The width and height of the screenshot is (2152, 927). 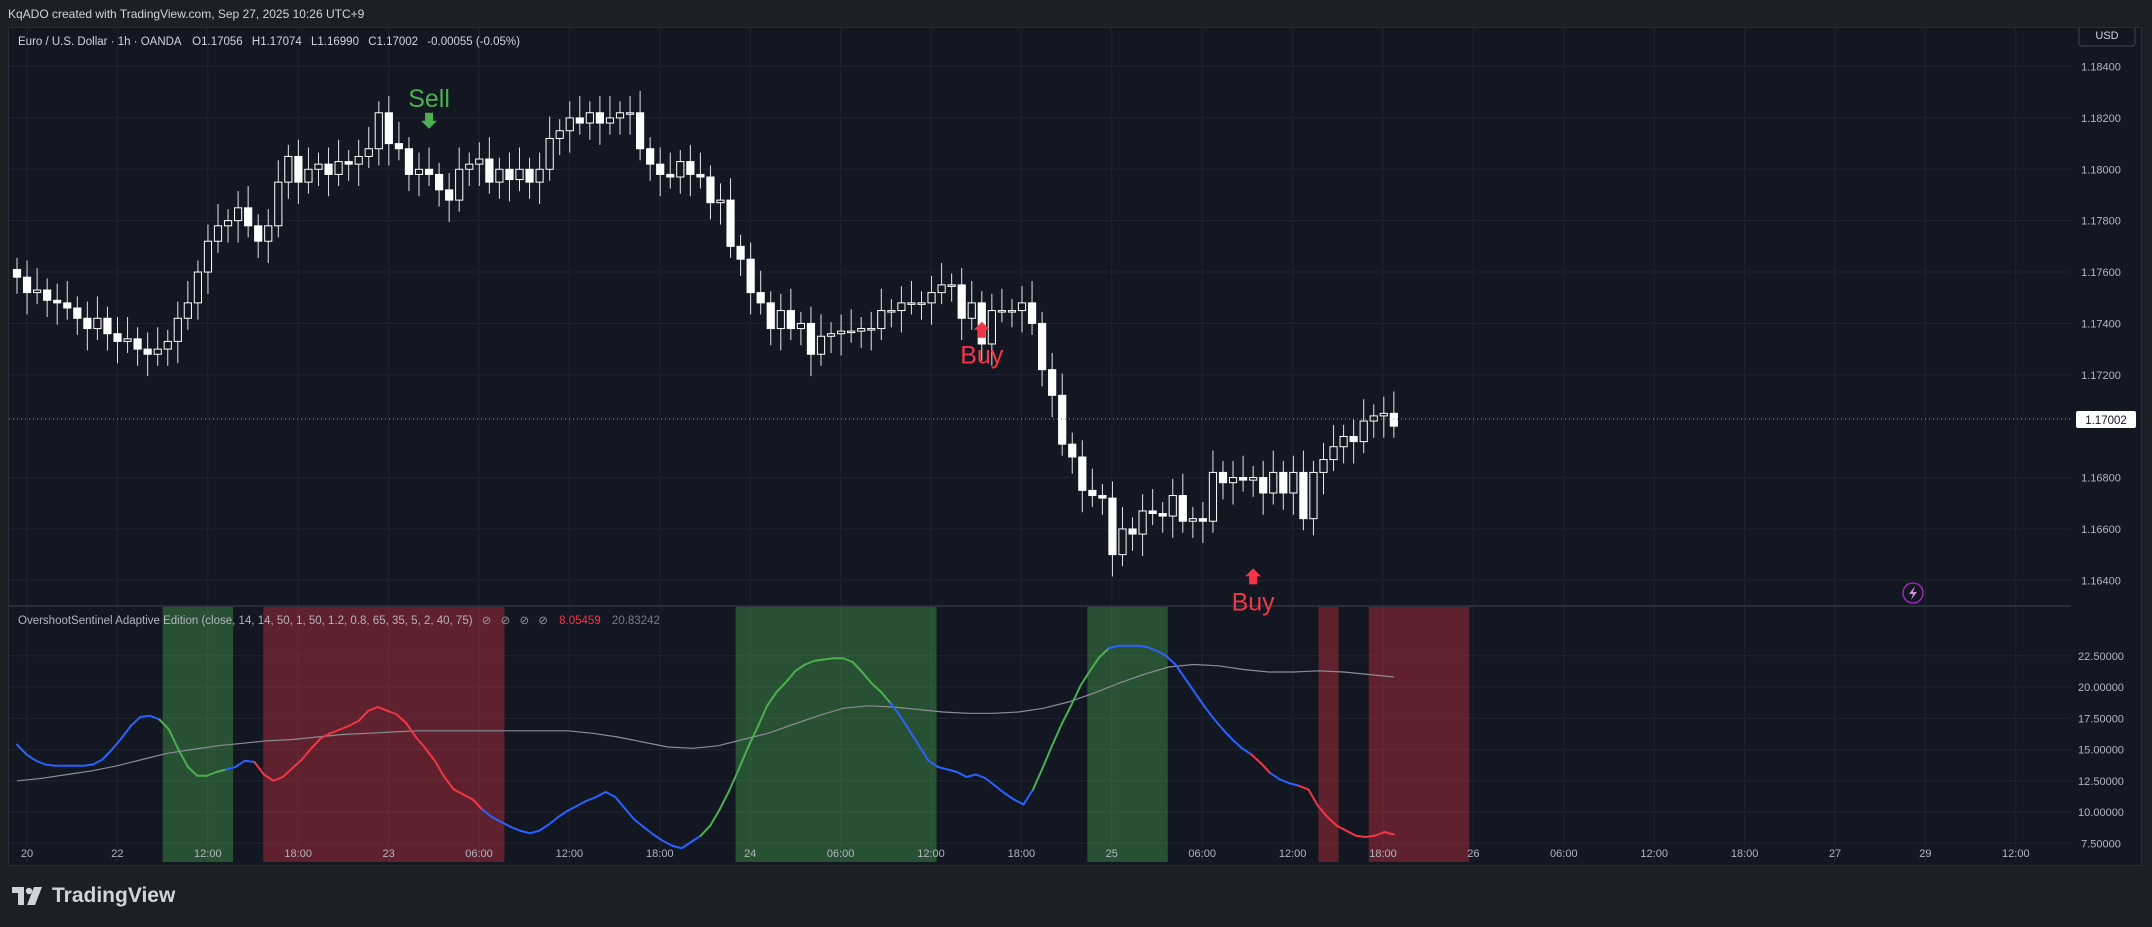 What do you see at coordinates (1202, 854) in the screenshot?
I see `time-tick-label: 06:00` at bounding box center [1202, 854].